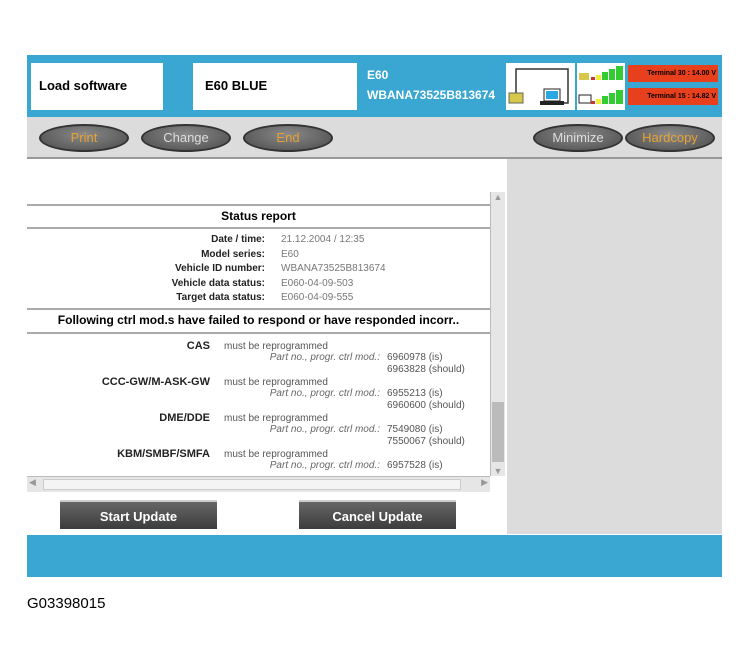 This screenshot has height=663, width=750. Describe the element at coordinates (415, 357) in the screenshot. I see `part-is: 6960978 (is)` at that location.